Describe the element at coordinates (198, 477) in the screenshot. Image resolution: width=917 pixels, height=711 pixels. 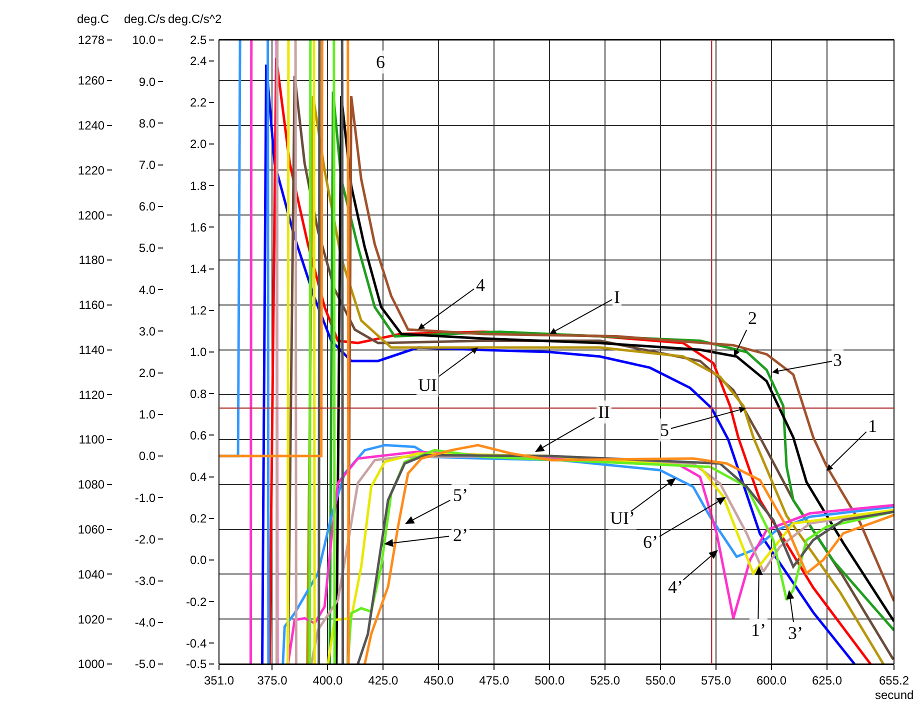
I see `y3-tick-label: 0.4` at that location.